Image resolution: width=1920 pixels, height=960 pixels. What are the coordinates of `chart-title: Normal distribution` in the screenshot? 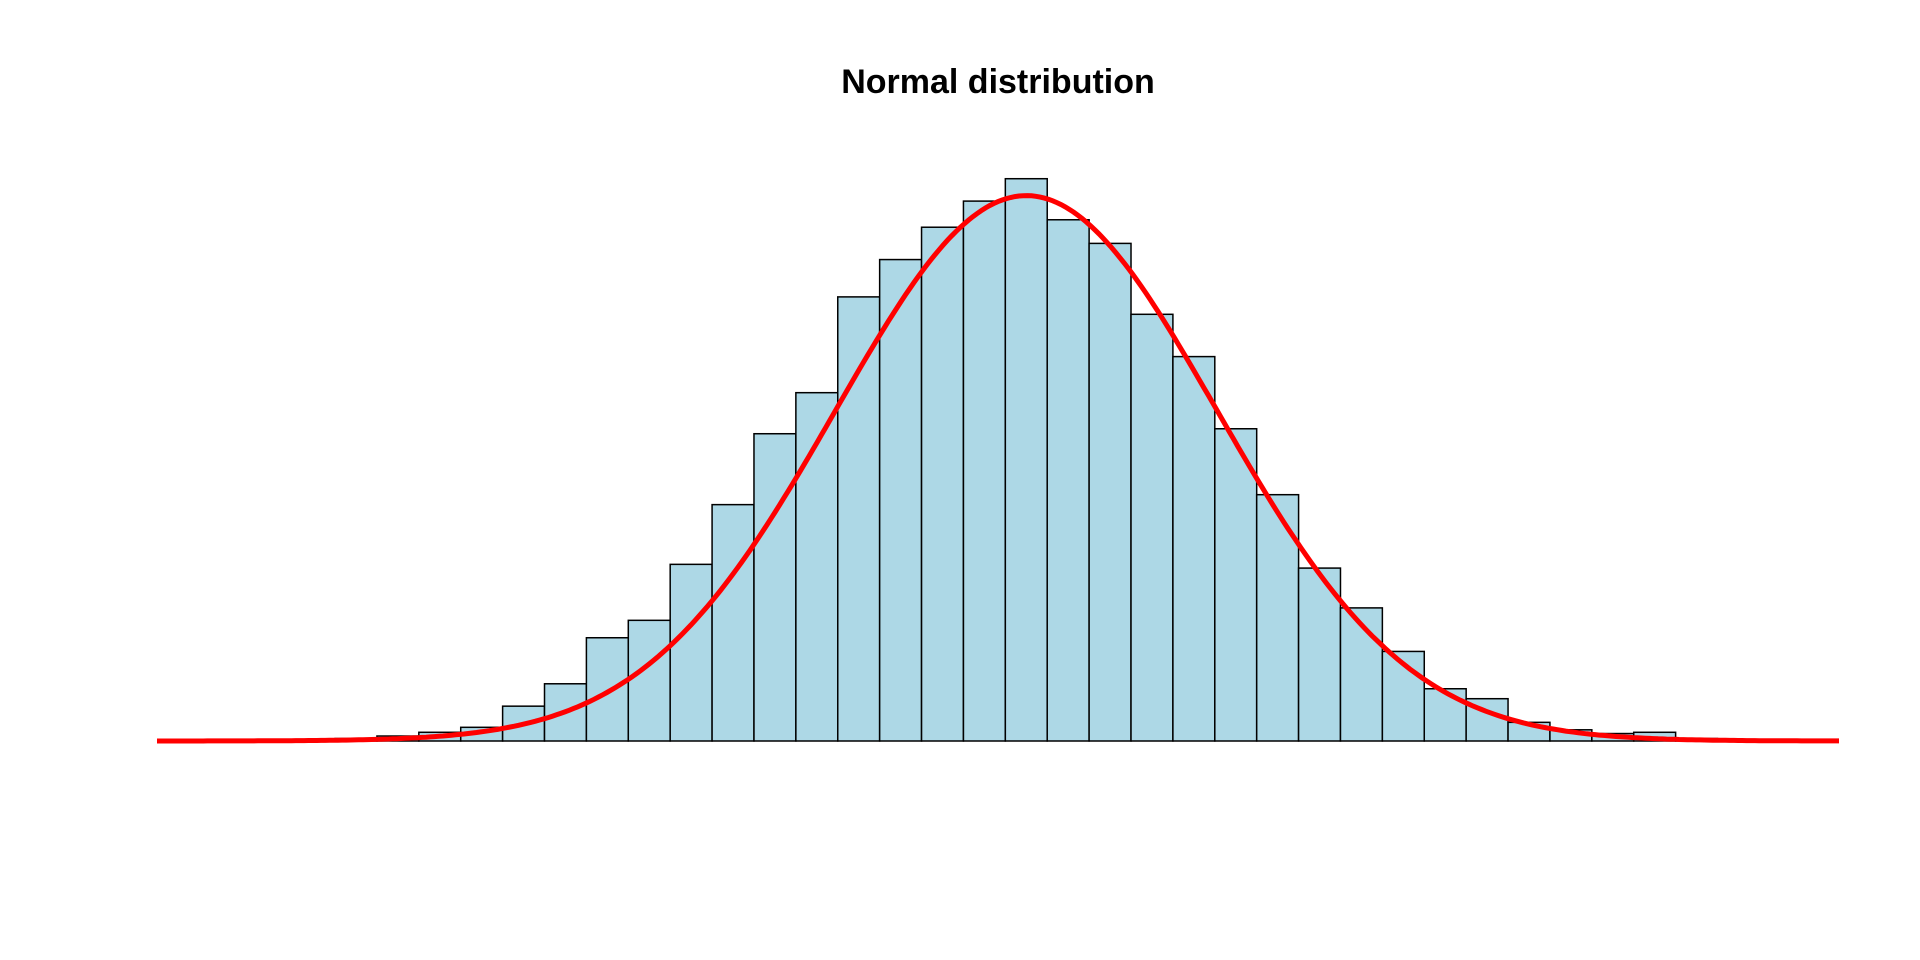 It's located at (998, 82).